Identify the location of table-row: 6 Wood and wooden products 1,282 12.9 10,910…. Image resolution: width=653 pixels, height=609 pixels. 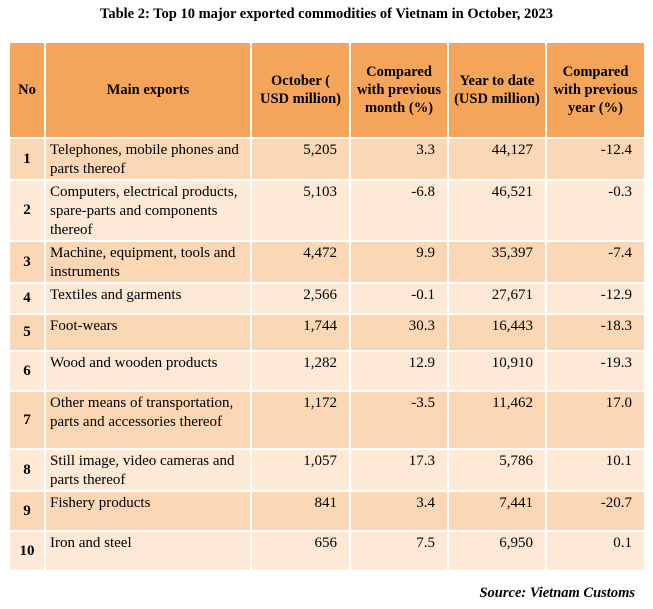
(327, 371).